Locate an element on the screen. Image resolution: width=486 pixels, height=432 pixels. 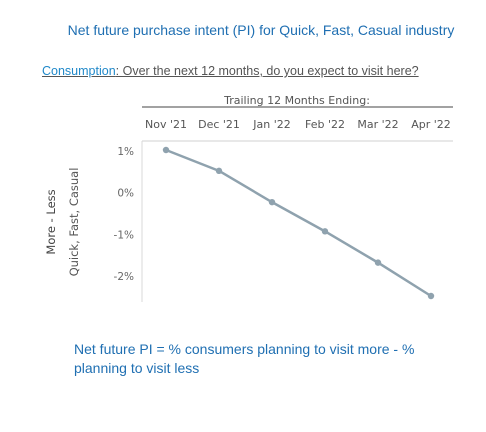
x-tick-label: Mar '22 is located at coordinates (377, 124).